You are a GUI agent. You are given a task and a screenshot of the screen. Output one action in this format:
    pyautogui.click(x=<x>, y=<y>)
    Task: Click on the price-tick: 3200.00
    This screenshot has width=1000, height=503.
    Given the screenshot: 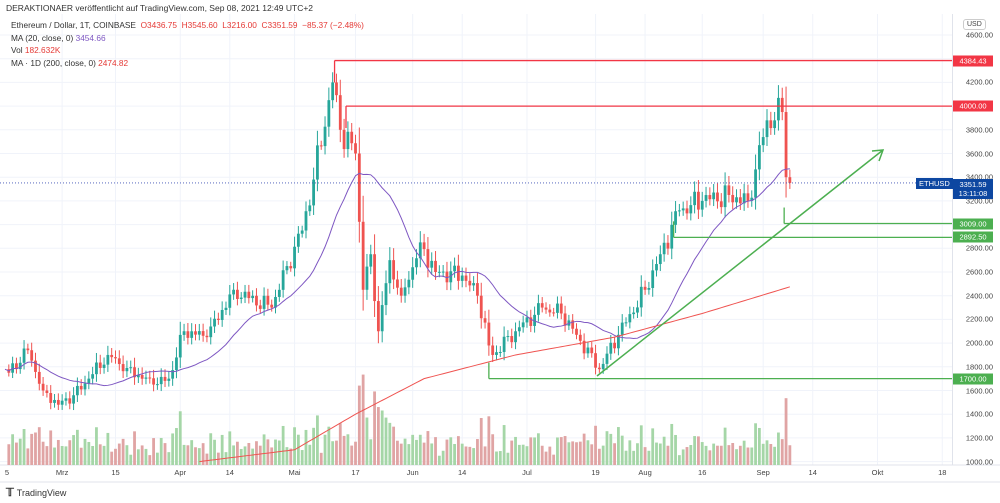 What is the action you would take?
    pyautogui.click(x=979, y=201)
    